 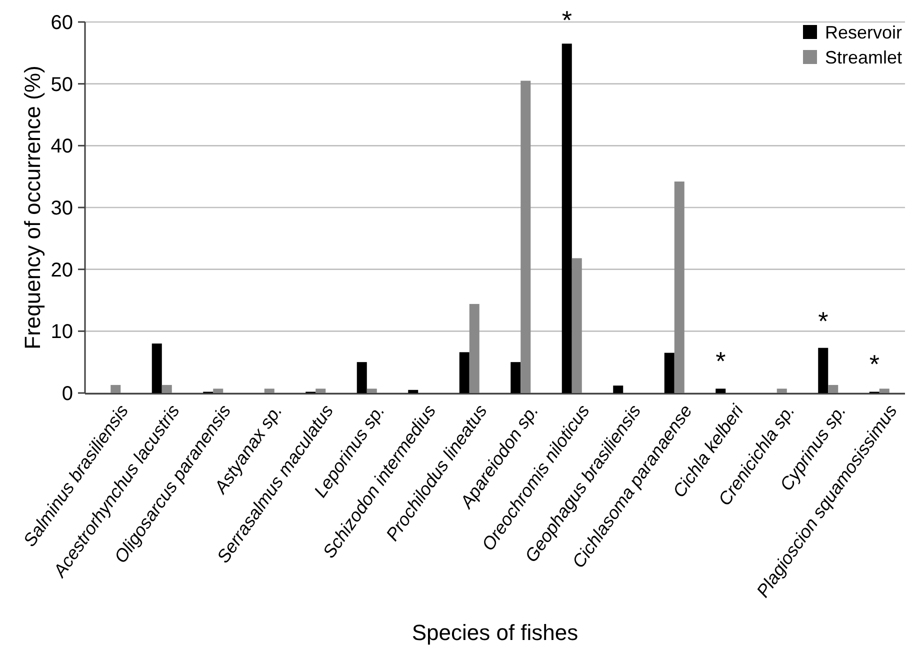 I want to click on x-axis-title: Species of fishes, so click(x=495, y=632).